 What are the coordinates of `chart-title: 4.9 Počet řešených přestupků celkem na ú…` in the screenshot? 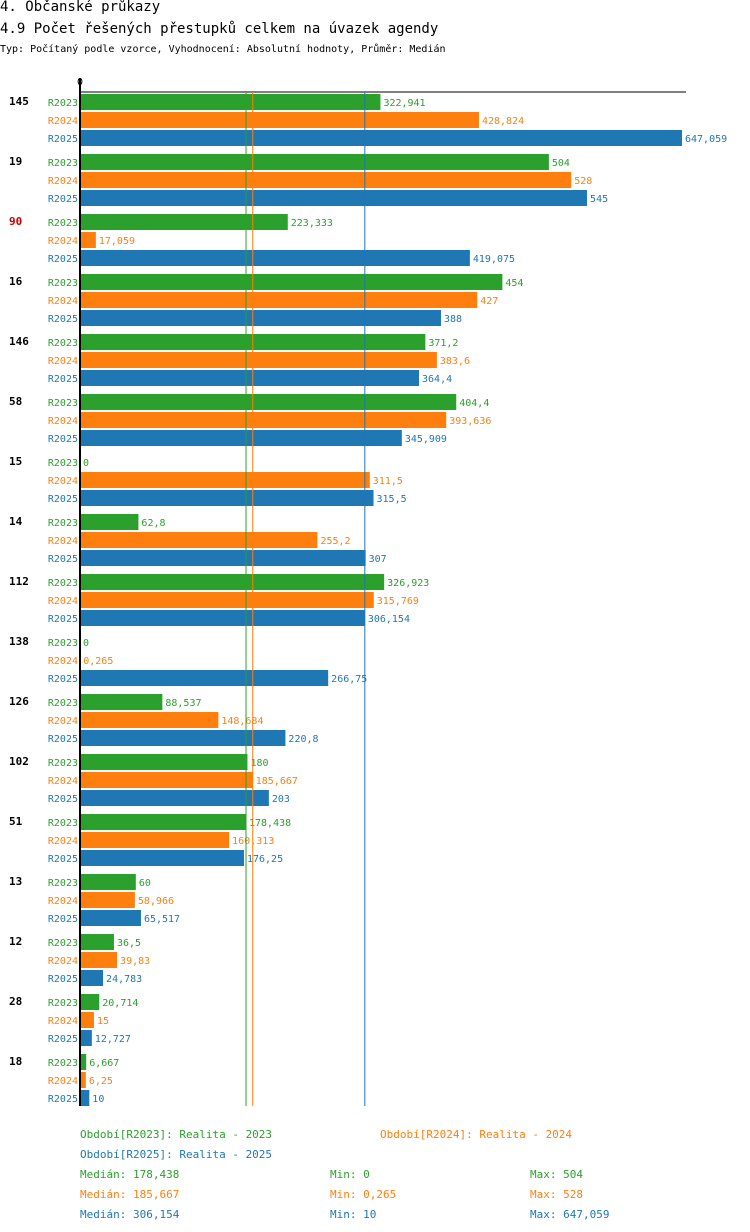 It's located at (219, 29).